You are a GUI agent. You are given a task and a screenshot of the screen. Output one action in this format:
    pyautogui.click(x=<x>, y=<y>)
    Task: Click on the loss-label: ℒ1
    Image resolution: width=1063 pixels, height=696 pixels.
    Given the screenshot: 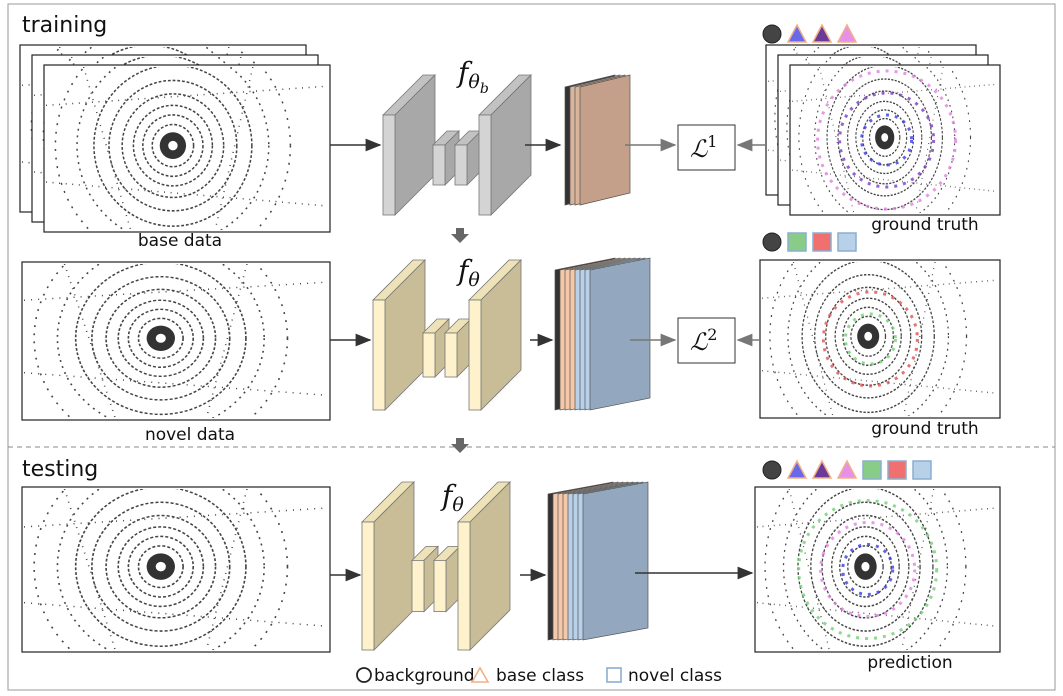 What is the action you would take?
    pyautogui.click(x=703, y=147)
    